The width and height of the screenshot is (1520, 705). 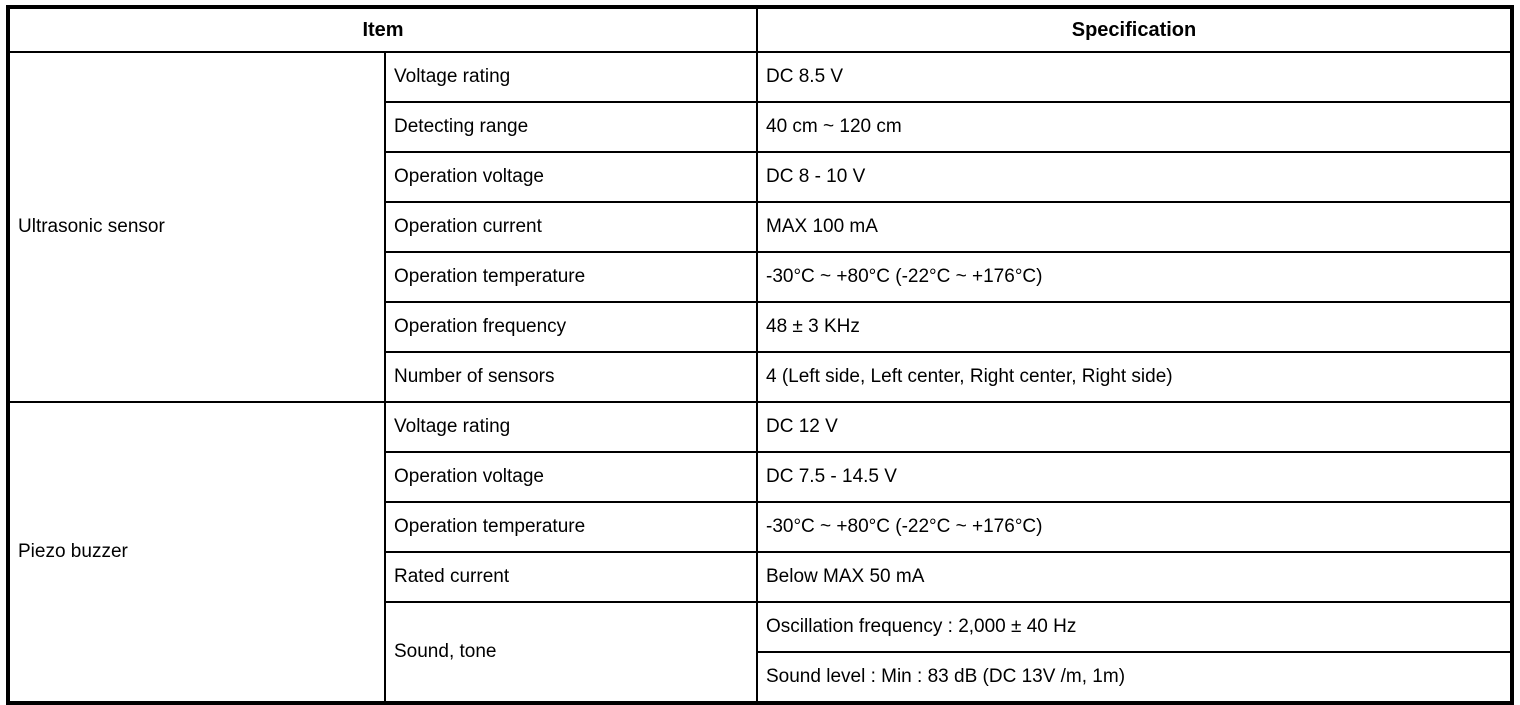 What do you see at coordinates (571, 377) in the screenshot?
I see `param-cell: Number of sensors` at bounding box center [571, 377].